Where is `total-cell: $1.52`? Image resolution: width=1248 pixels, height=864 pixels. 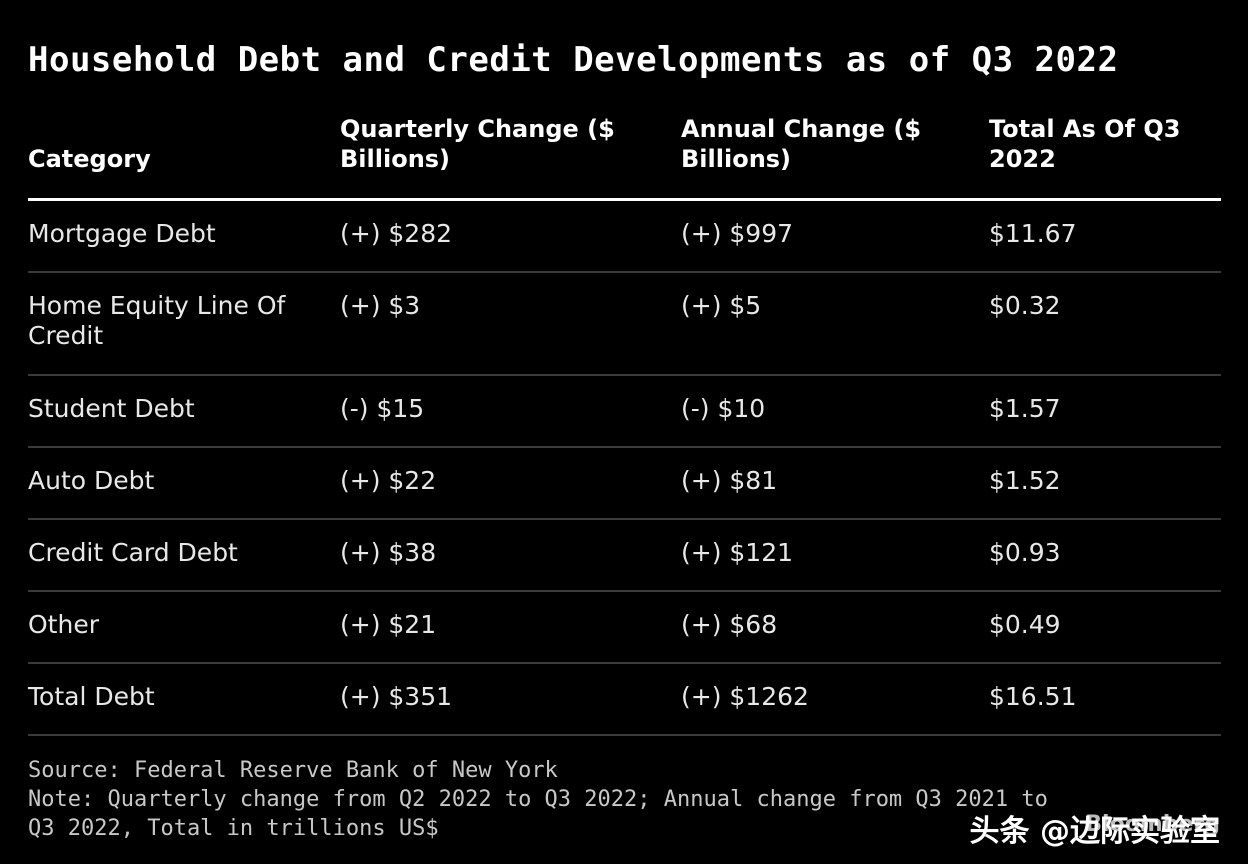
total-cell: $1.52 is located at coordinates (1025, 480).